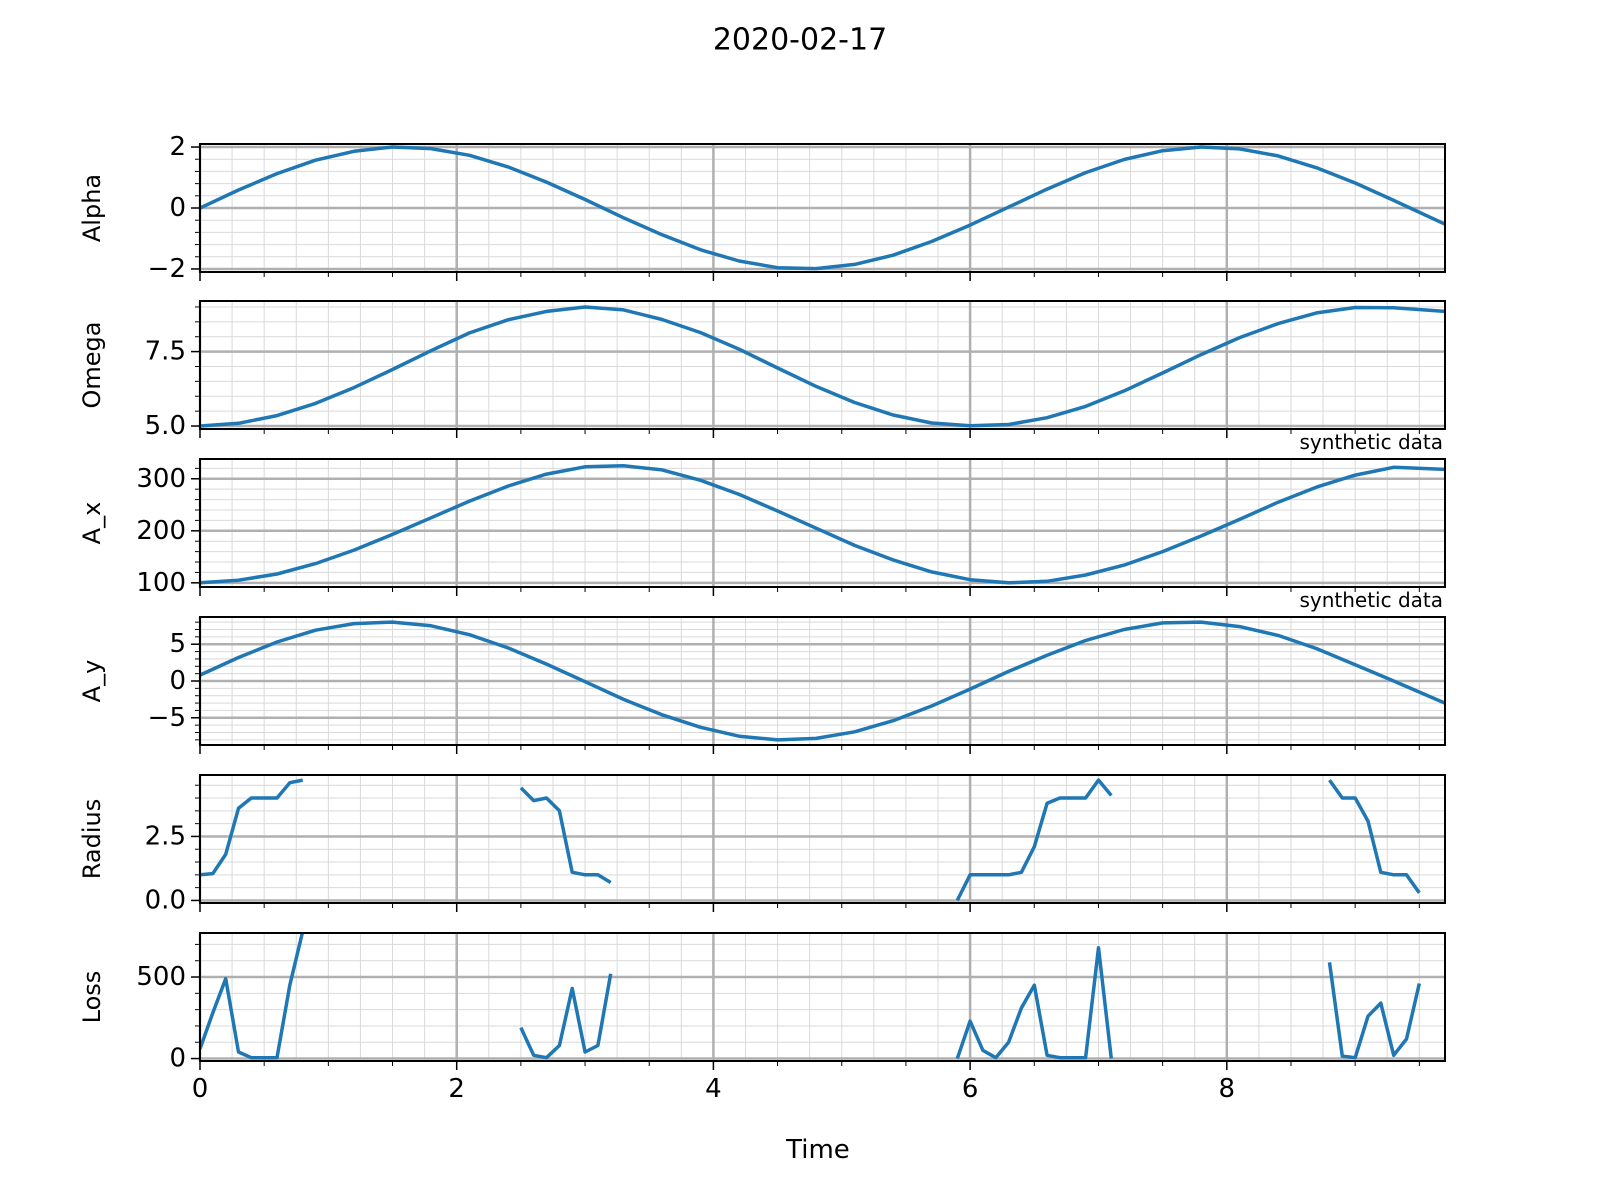 The width and height of the screenshot is (1600, 1190). Describe the element at coordinates (165, 836) in the screenshot. I see `y-tick-label: 2.5` at that location.